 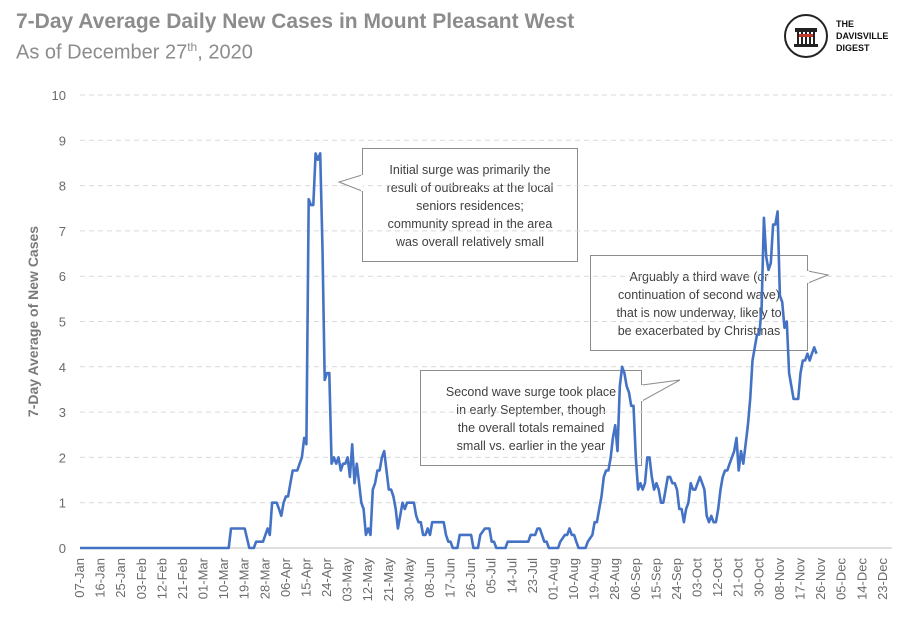 I want to click on y-tick-label: 4, so click(x=62, y=367).